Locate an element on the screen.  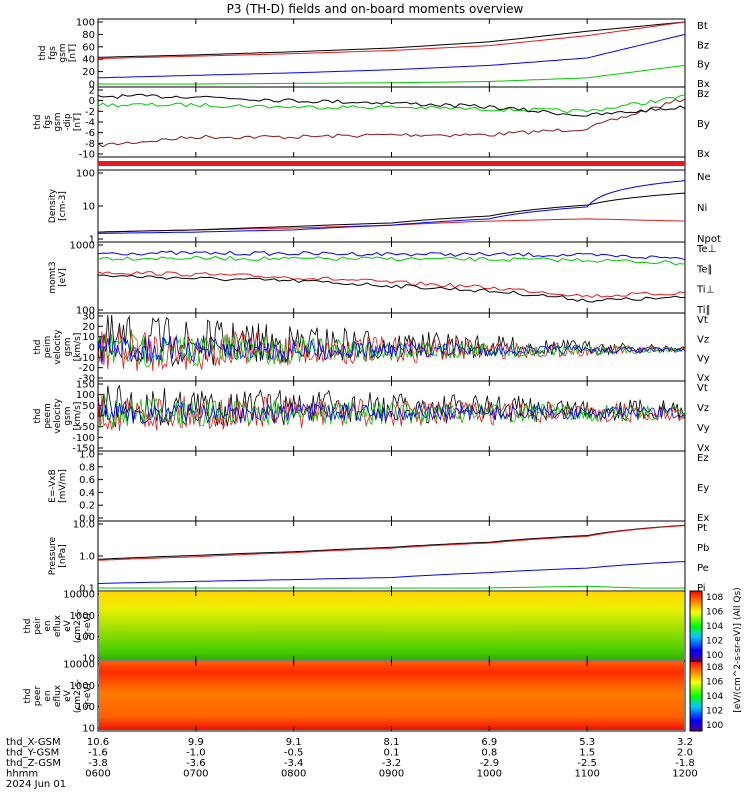
xaxis-value: -3.8 is located at coordinates (98, 763).